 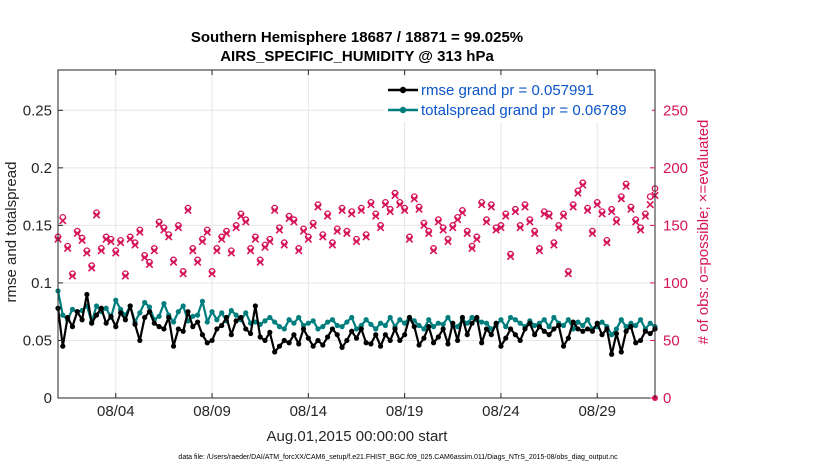 I want to click on y-tick-label: 0.1, so click(x=41, y=283).